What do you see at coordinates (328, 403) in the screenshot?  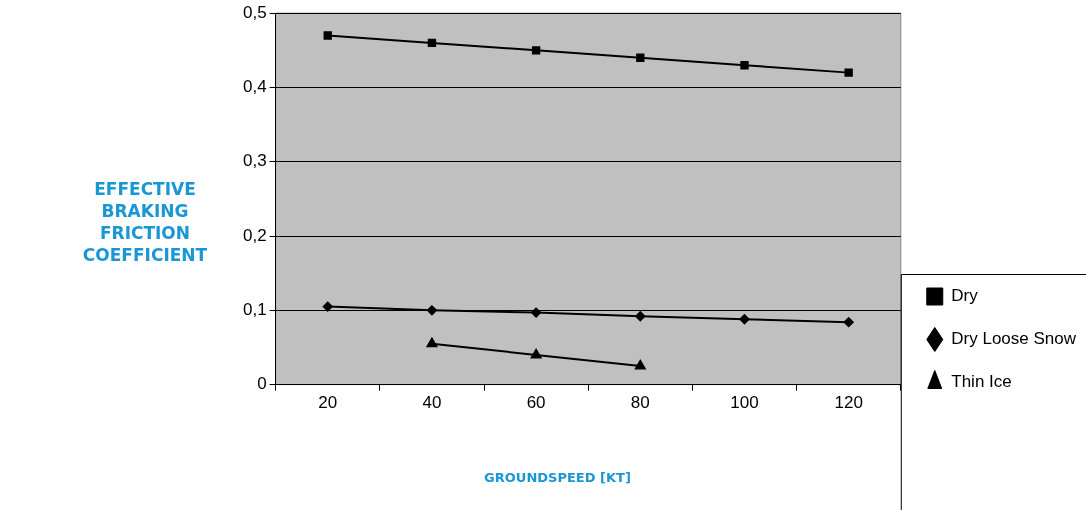 I see `x-tick-label: 20` at bounding box center [328, 403].